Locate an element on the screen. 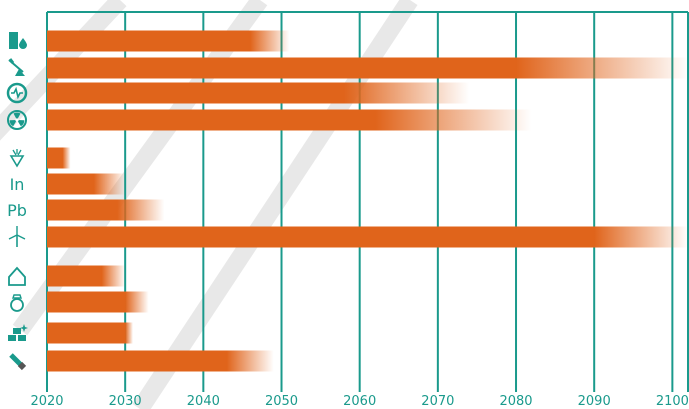 This screenshot has height=409, width=689. x-tick-label: 2030 is located at coordinates (125, 401).